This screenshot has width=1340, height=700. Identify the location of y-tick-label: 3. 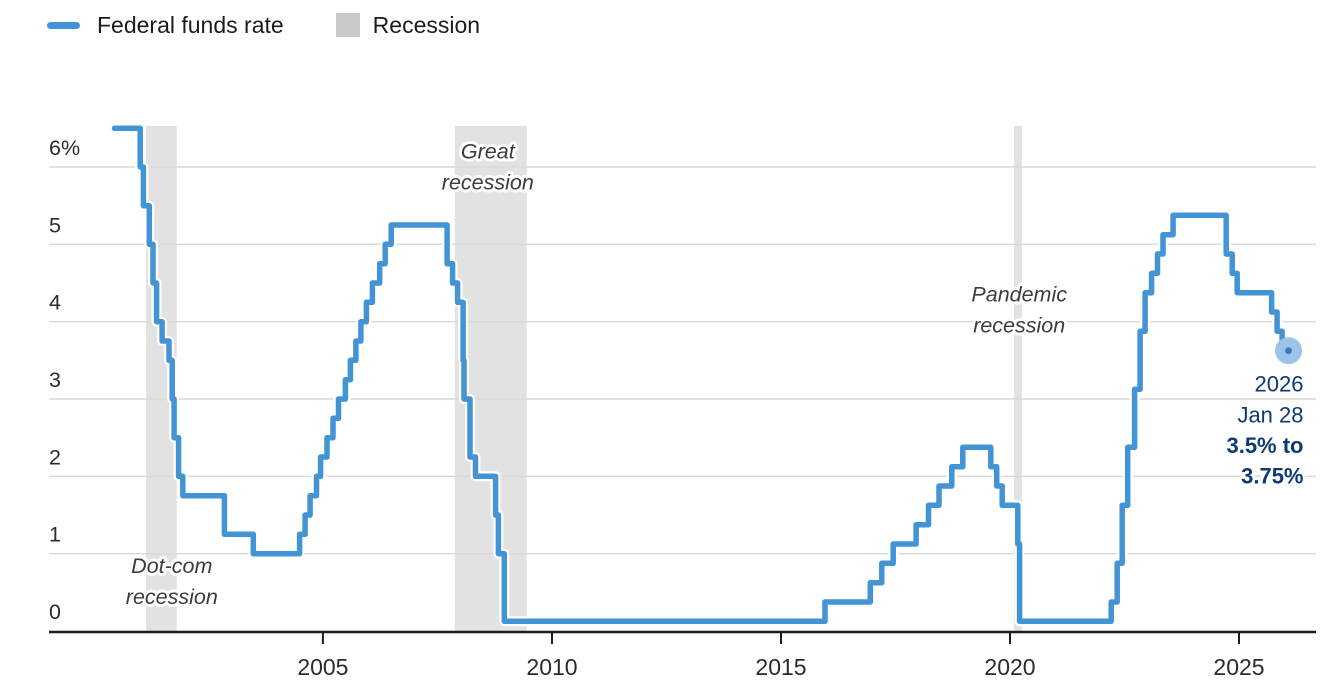
(55, 380).